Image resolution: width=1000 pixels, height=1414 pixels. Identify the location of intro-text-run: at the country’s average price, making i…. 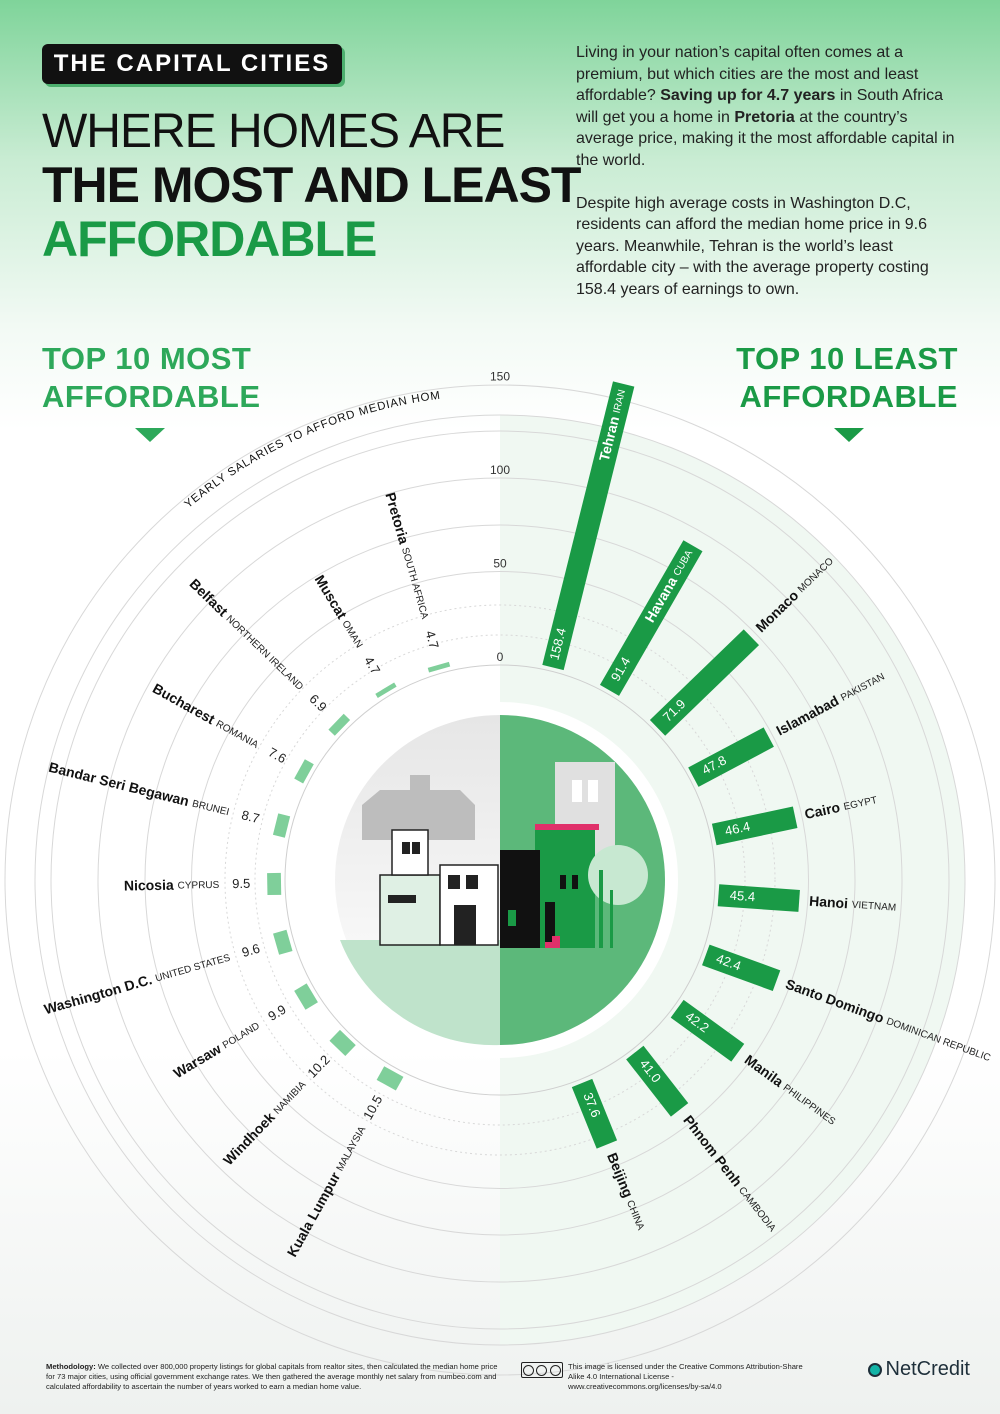
(765, 138).